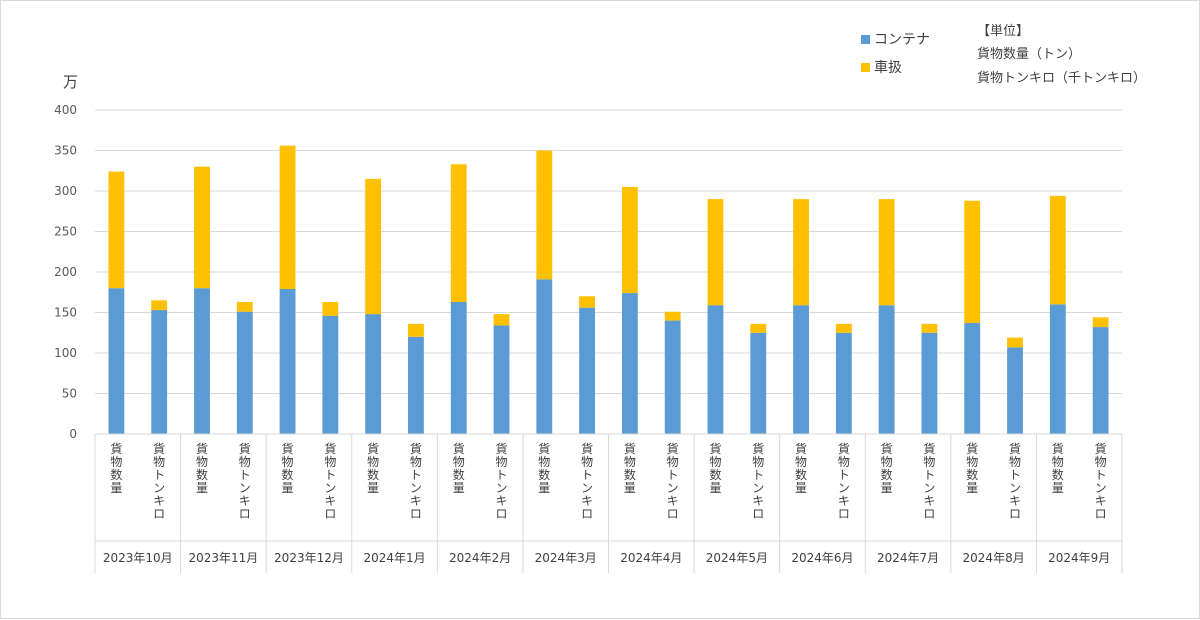  I want to click on y-tick-label: 150, so click(65, 313).